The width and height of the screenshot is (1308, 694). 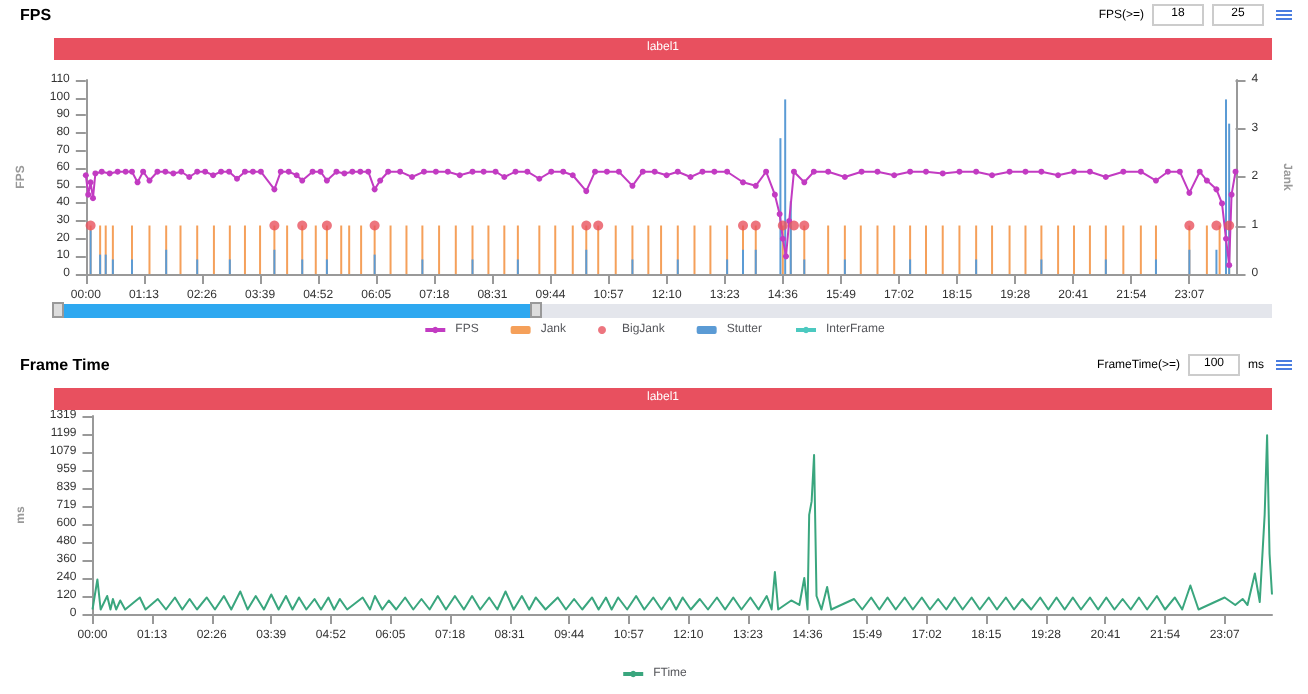 I want to click on chart-title: FPS, so click(x=36, y=15).